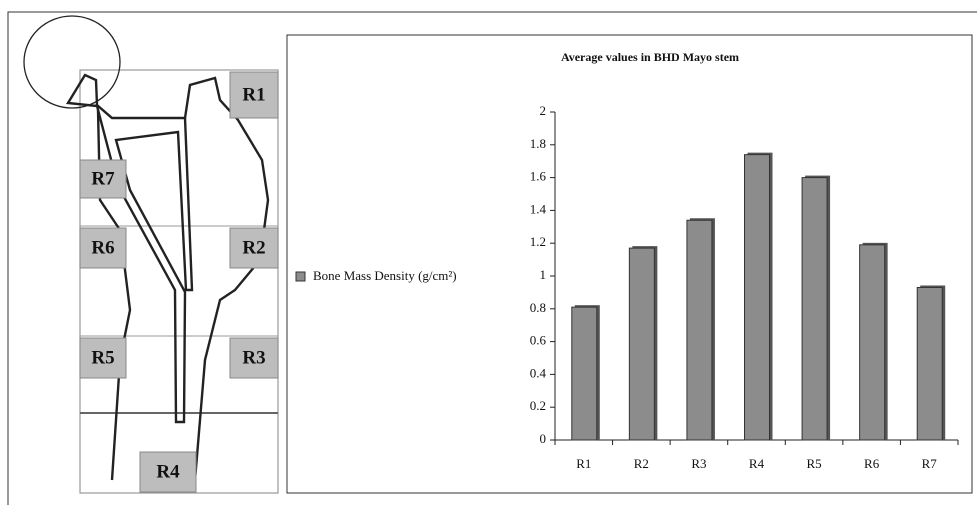 The height and width of the screenshot is (510, 977). I want to click on x-tick-label: R5, so click(813, 463).